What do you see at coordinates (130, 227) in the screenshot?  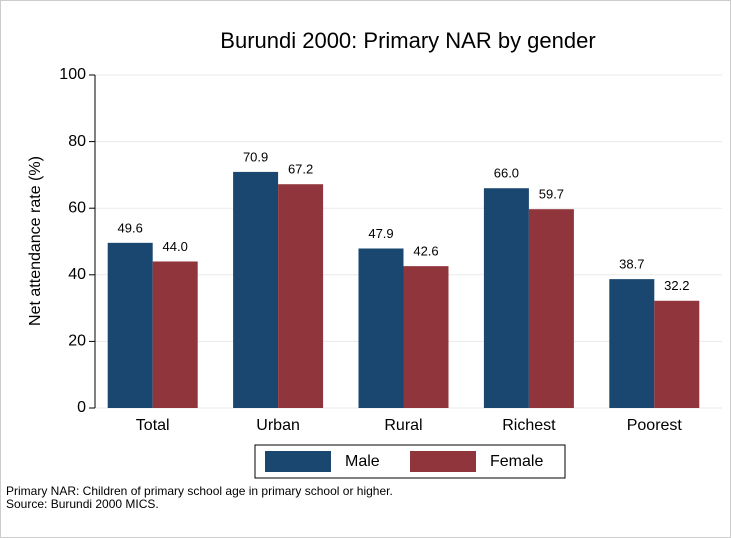 I see `data-label: 49.6` at bounding box center [130, 227].